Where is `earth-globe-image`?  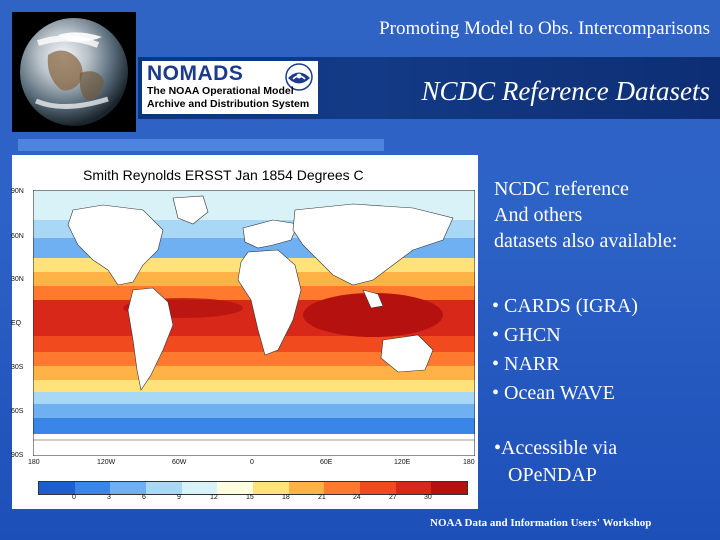 earth-globe-image is located at coordinates (74, 72).